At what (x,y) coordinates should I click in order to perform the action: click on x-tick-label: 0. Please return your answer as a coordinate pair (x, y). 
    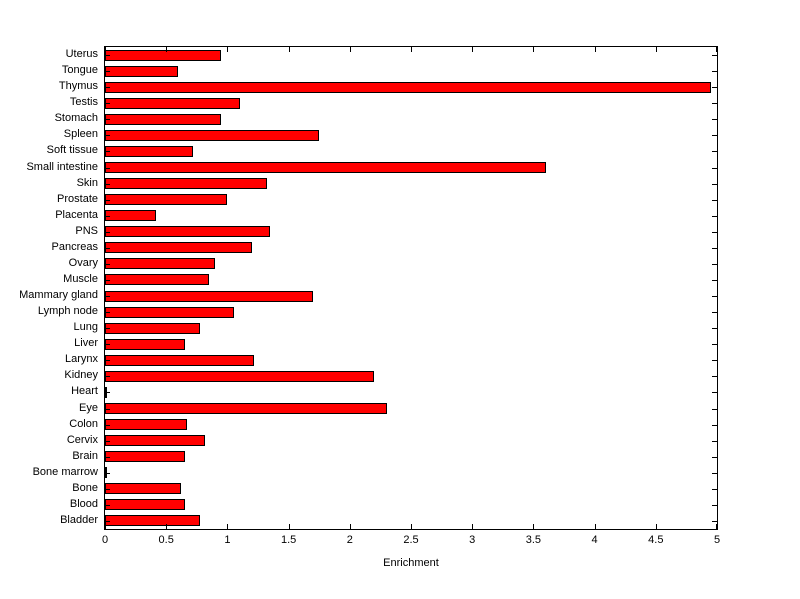
    Looking at the image, I should click on (105, 540).